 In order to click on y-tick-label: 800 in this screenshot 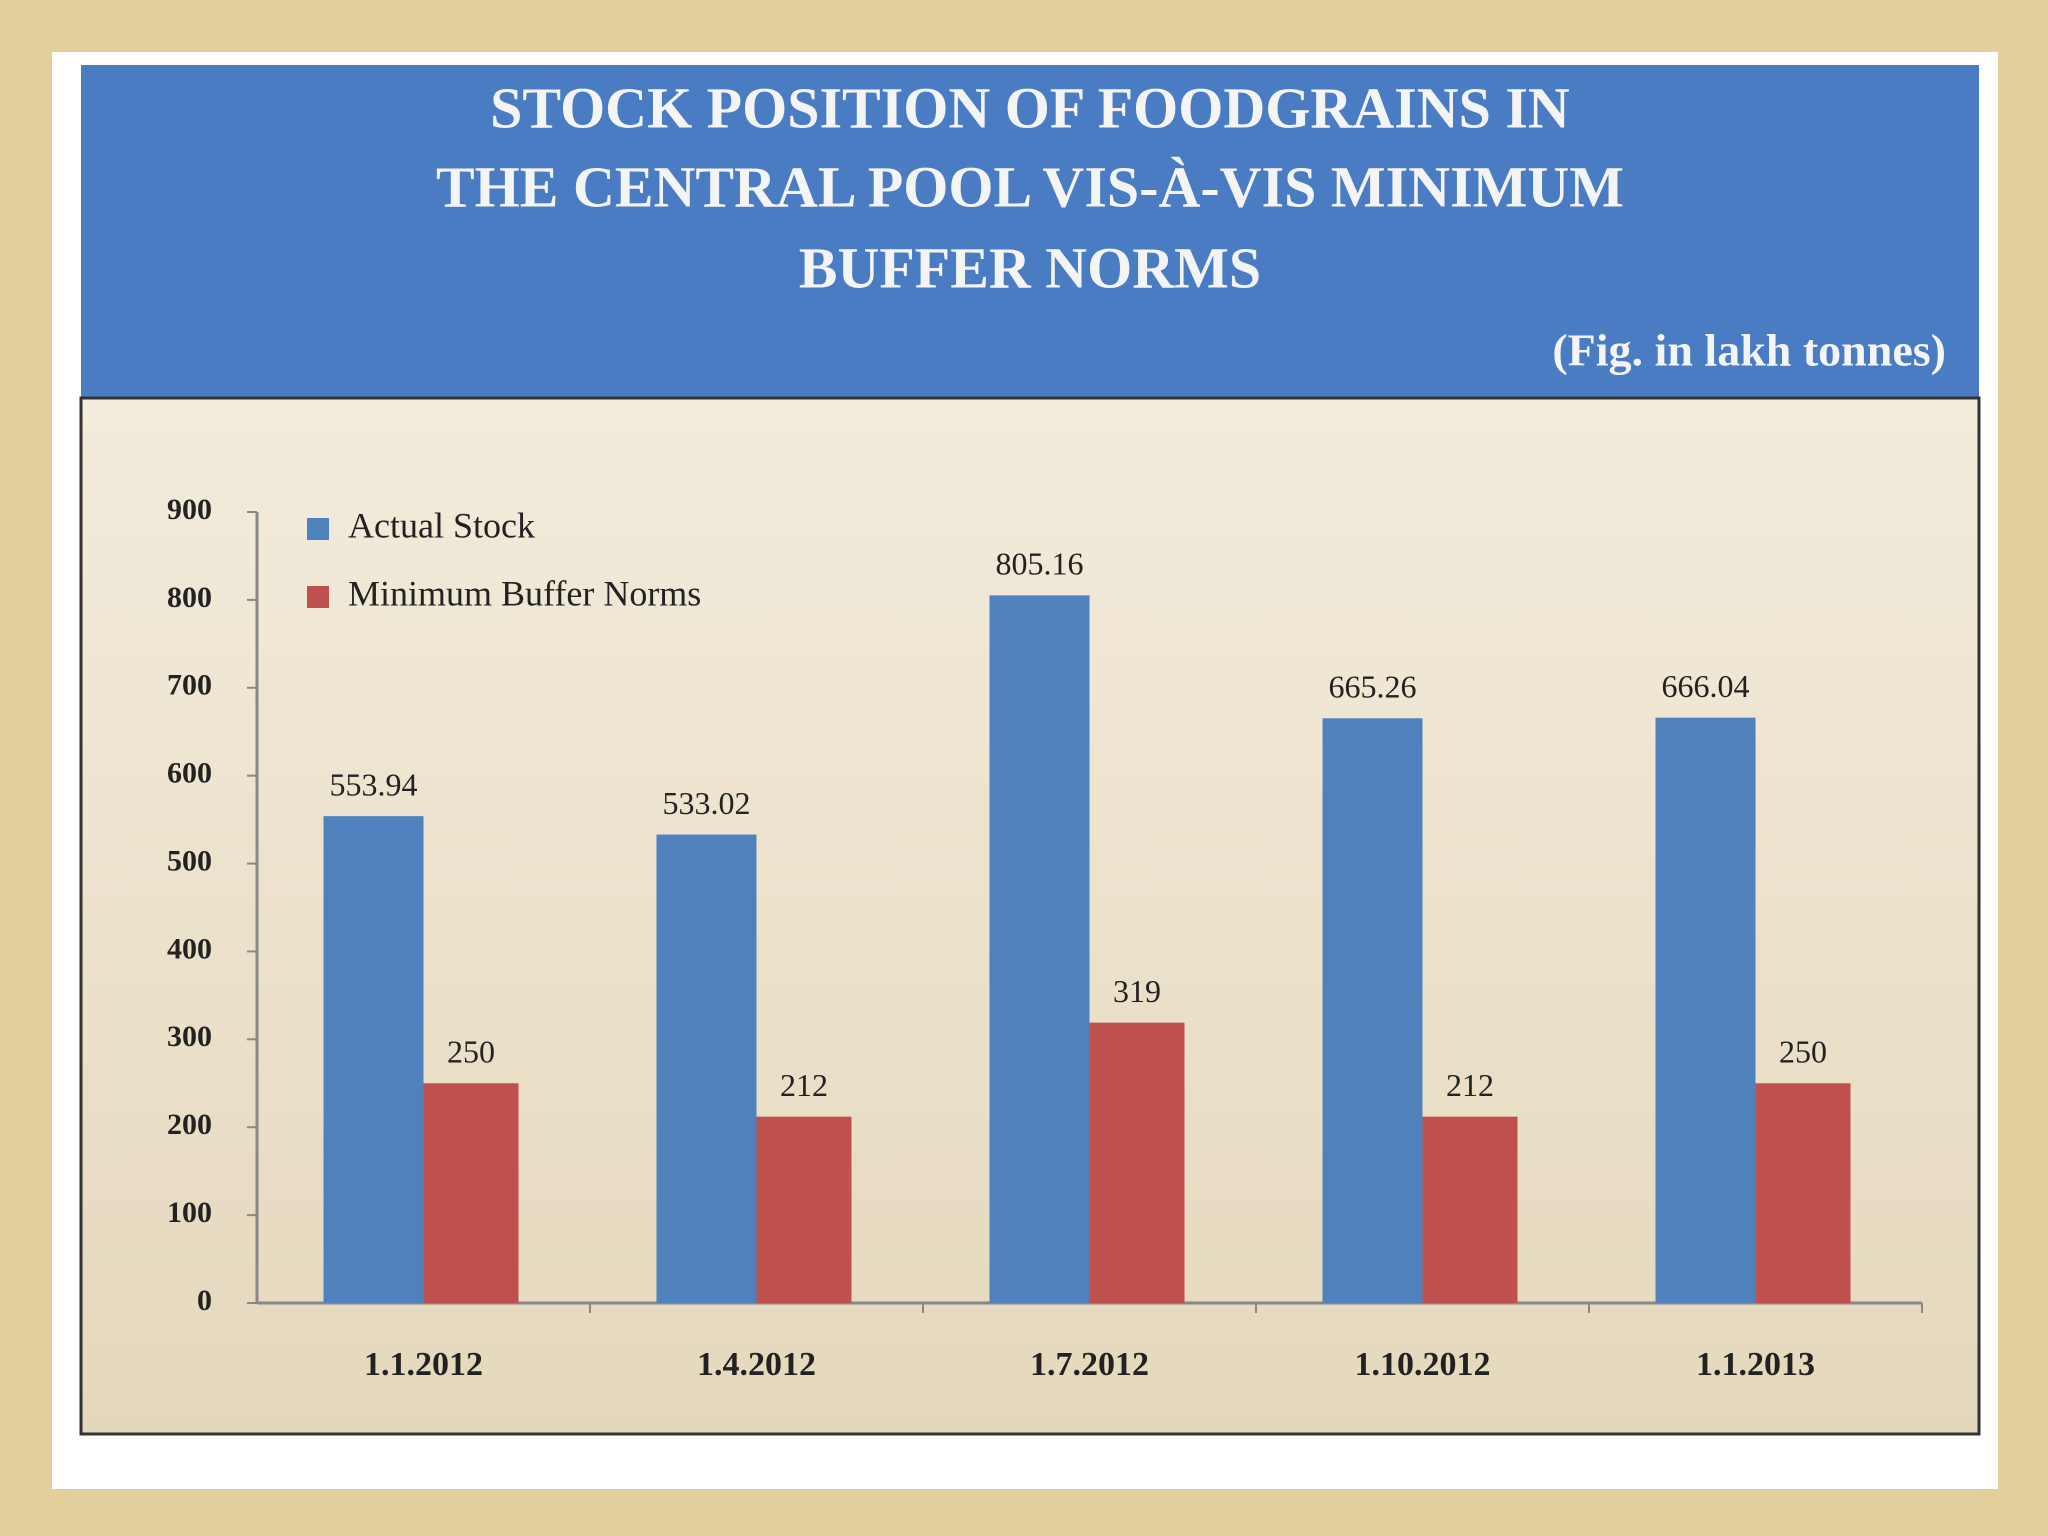, I will do `click(189, 597)`.